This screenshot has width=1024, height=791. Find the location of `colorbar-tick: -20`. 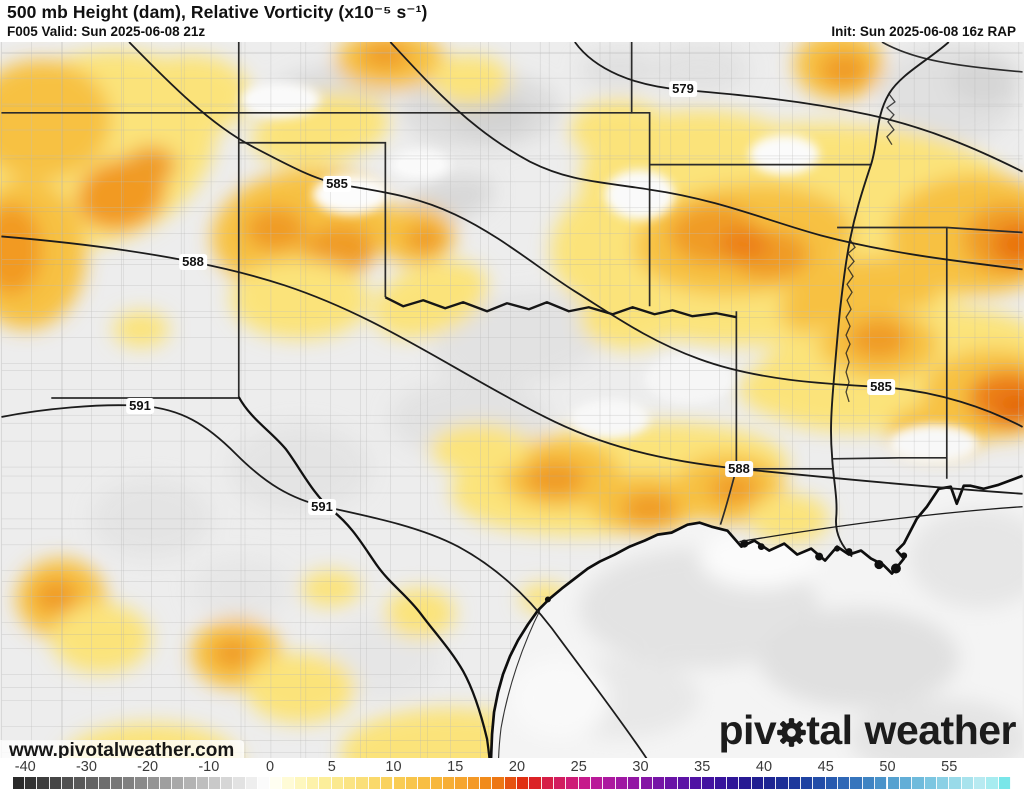

colorbar-tick: -20 is located at coordinates (148, 767).